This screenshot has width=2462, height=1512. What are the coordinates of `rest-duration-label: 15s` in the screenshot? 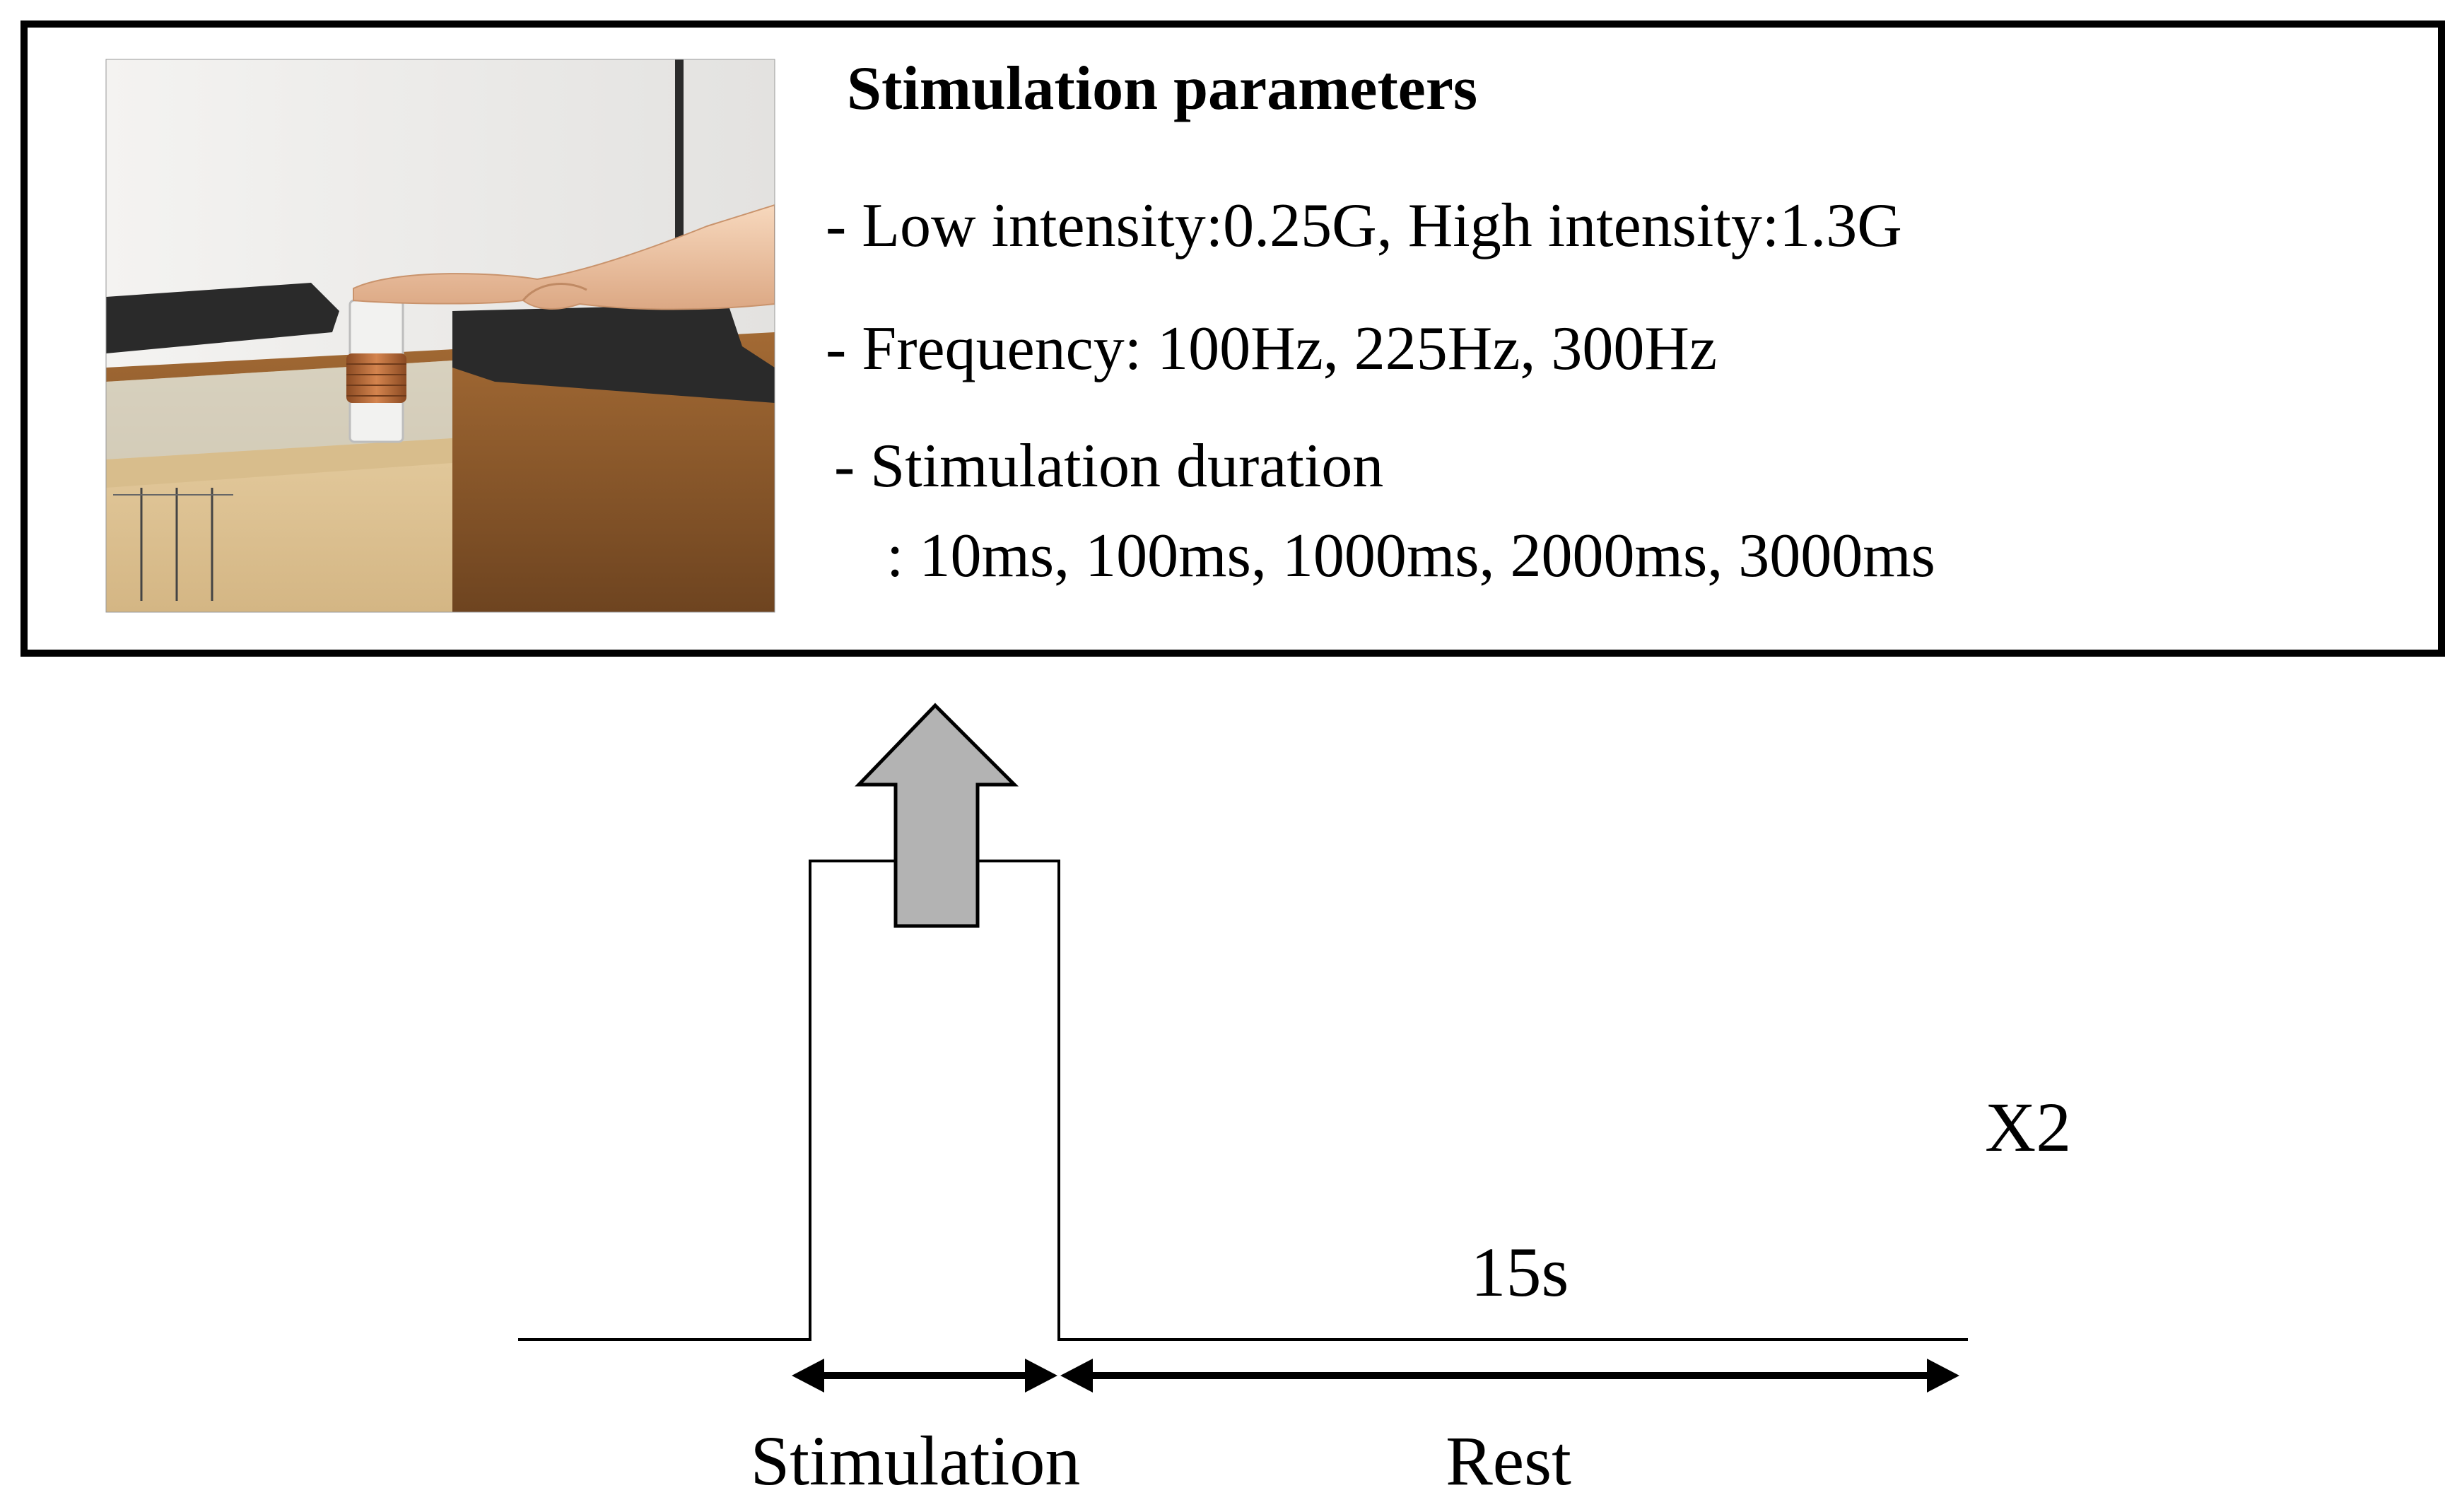 It's located at (1520, 1272).